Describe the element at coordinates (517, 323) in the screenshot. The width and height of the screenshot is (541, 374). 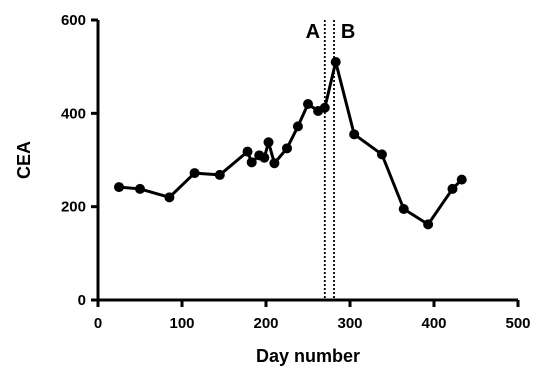
I see `x-tick-label: 500` at that location.